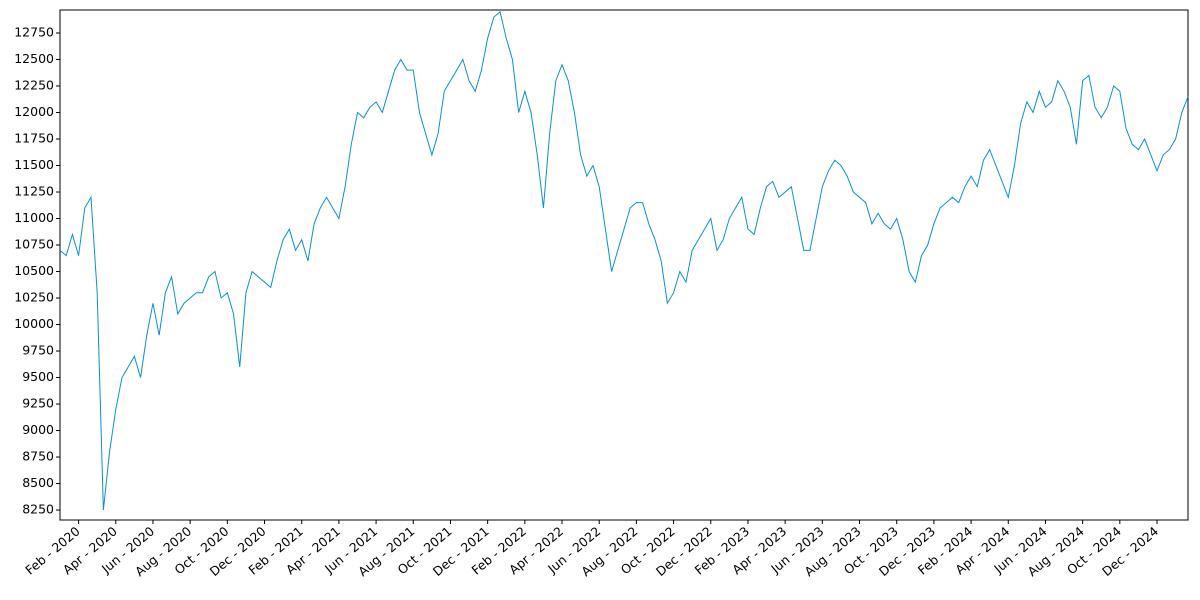 Image resolution: width=1200 pixels, height=600 pixels. I want to click on y-tick-label: 8250, so click(38, 509).